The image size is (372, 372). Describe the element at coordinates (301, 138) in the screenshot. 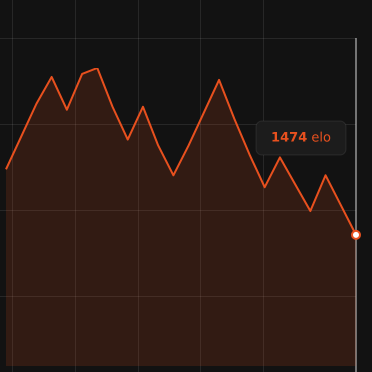

I see `annotation: 1474 elo` at that location.